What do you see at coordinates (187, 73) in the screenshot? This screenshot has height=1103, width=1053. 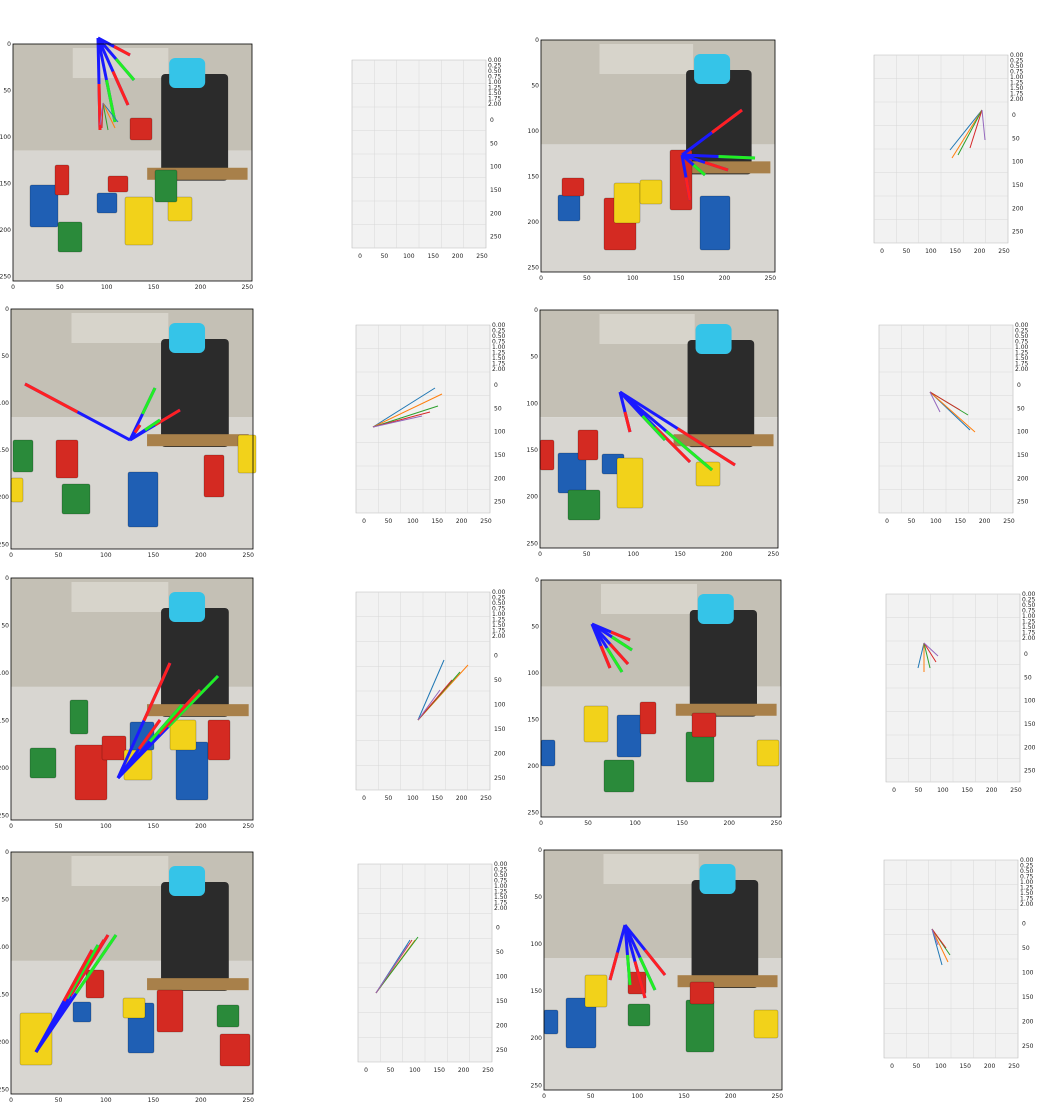 I see `robot-gripper-cover` at bounding box center [187, 73].